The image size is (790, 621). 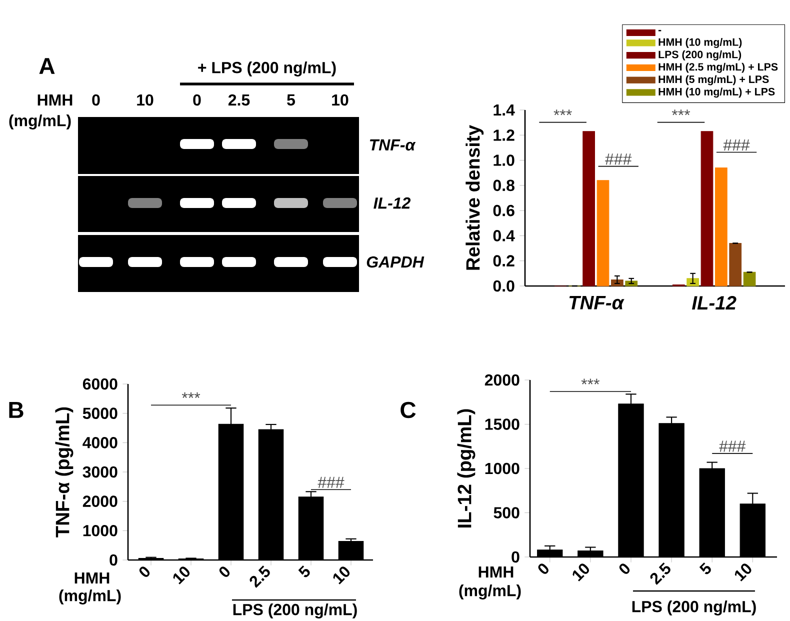 I want to click on y-tick-label: 500, so click(x=507, y=512).